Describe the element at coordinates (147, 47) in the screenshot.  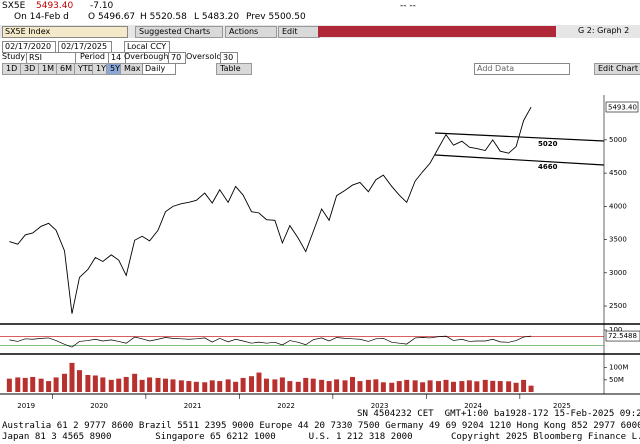
I see `currency: Local CCY` at that location.